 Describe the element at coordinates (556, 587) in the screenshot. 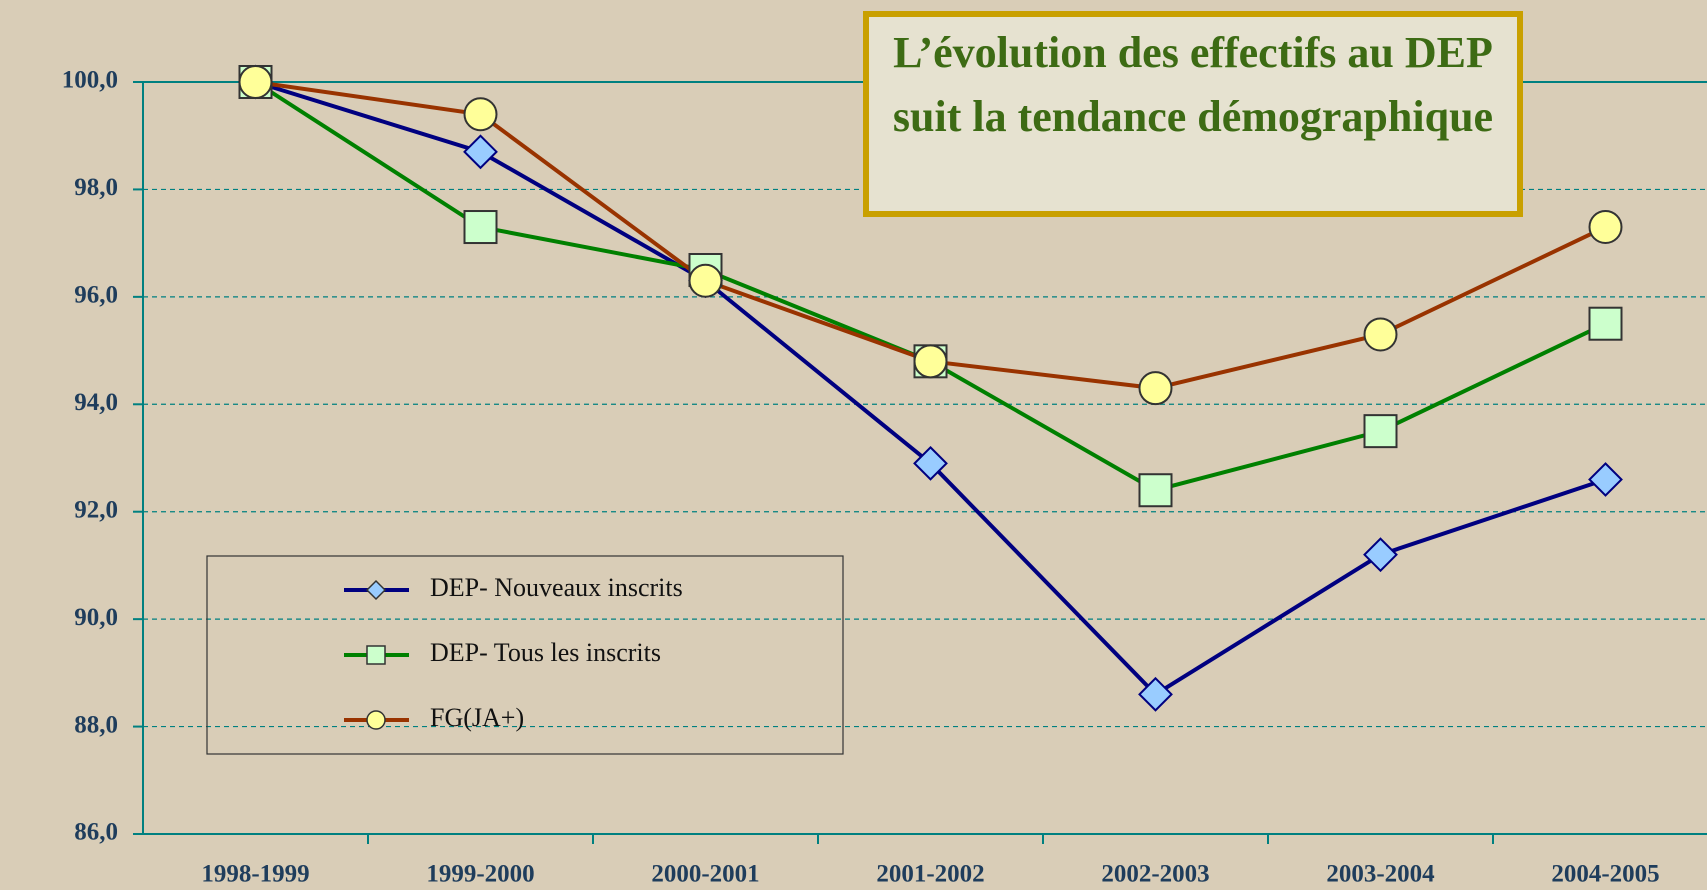

I see `legend-label: DEP- Nouveaux inscrits` at that location.